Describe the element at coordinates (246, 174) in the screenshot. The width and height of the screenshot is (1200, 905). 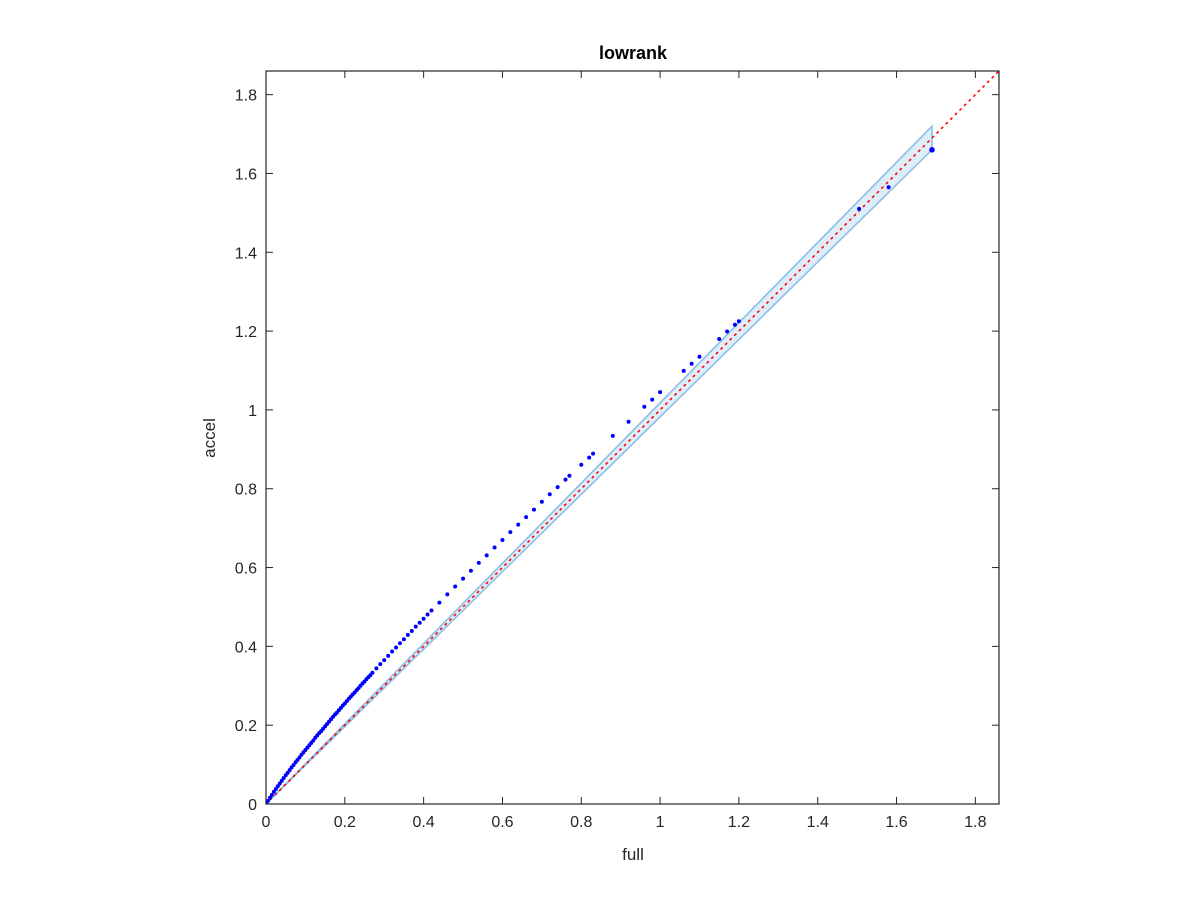
I see `y-tick-label: 1.6` at that location.